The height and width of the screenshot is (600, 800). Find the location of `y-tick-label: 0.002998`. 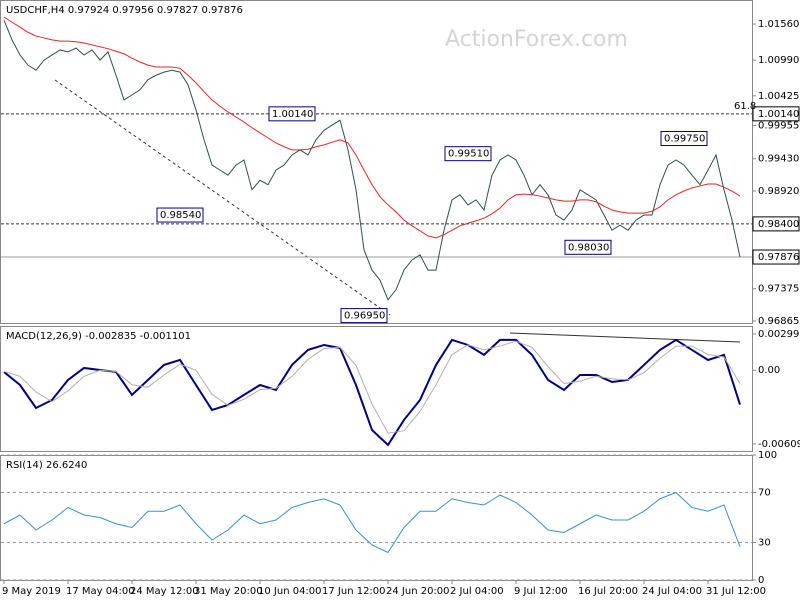

y-tick-label: 0.002998 is located at coordinates (779, 334).